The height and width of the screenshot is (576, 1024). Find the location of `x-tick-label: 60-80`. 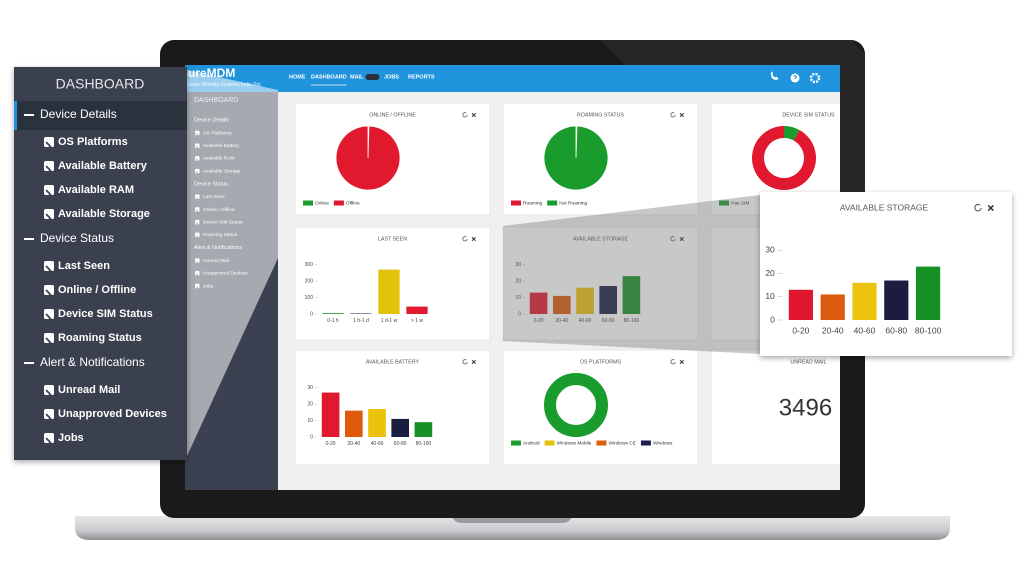

x-tick-label: 60-80 is located at coordinates (896, 330).